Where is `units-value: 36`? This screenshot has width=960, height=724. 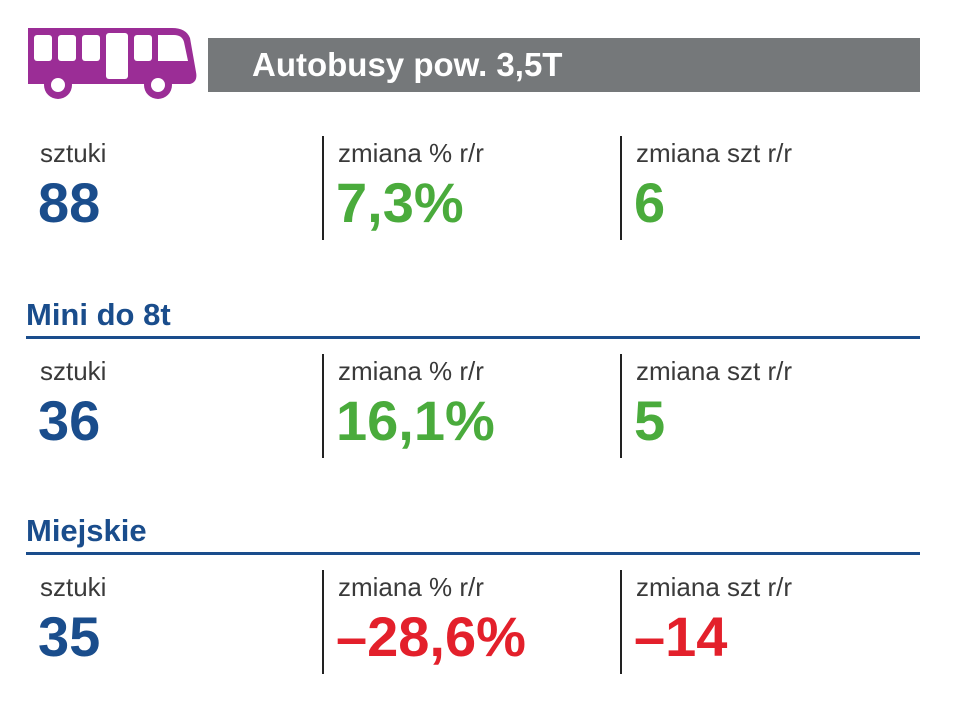
units-value: 36 is located at coordinates (69, 420).